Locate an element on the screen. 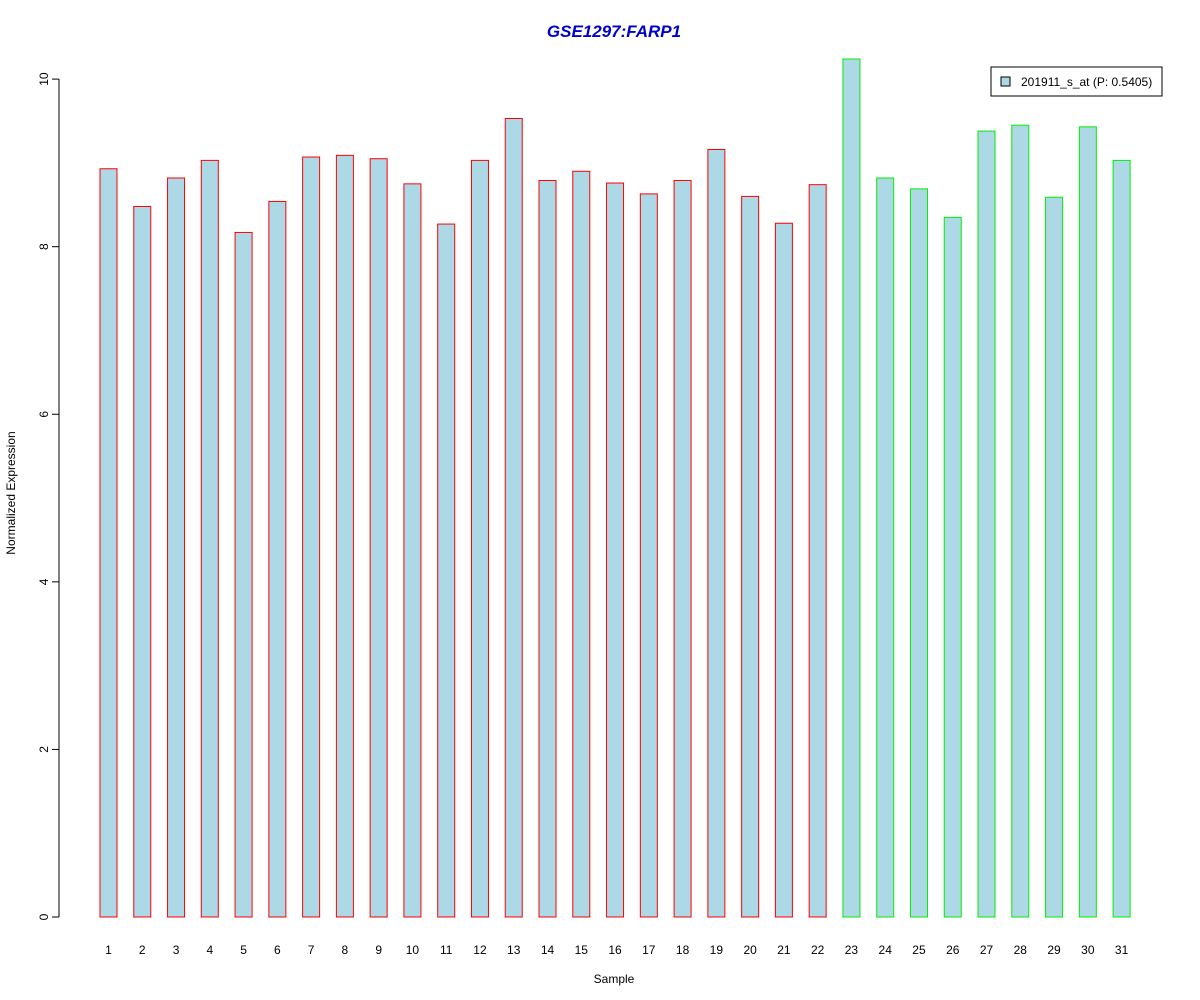 Image resolution: width=1200 pixels, height=1000 pixels. y-tick-label: 0 is located at coordinates (44, 916).